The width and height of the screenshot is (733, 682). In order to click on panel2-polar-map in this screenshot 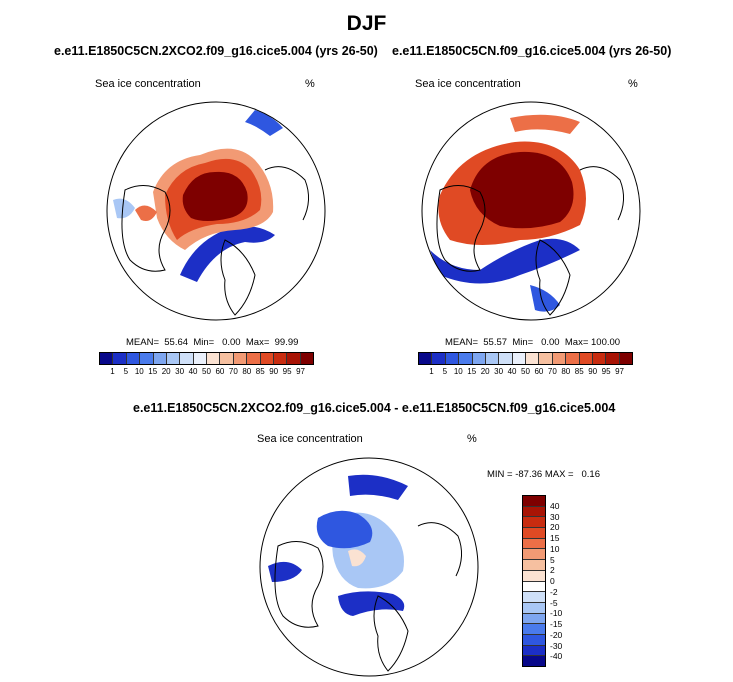, I will do `click(531, 211)`.